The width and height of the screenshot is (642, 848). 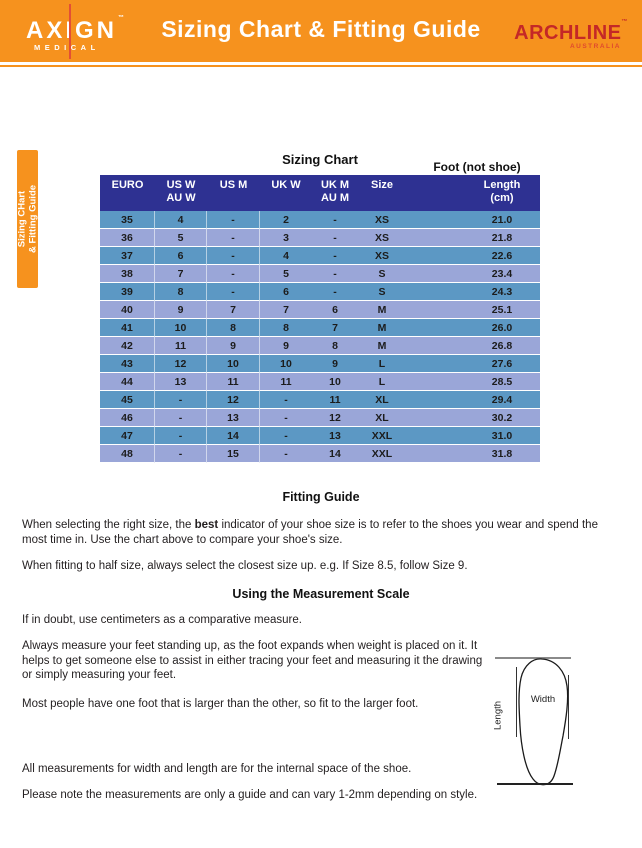 What do you see at coordinates (81, 31) in the screenshot?
I see `axign-logo: AXIGN™ MEDICAL` at bounding box center [81, 31].